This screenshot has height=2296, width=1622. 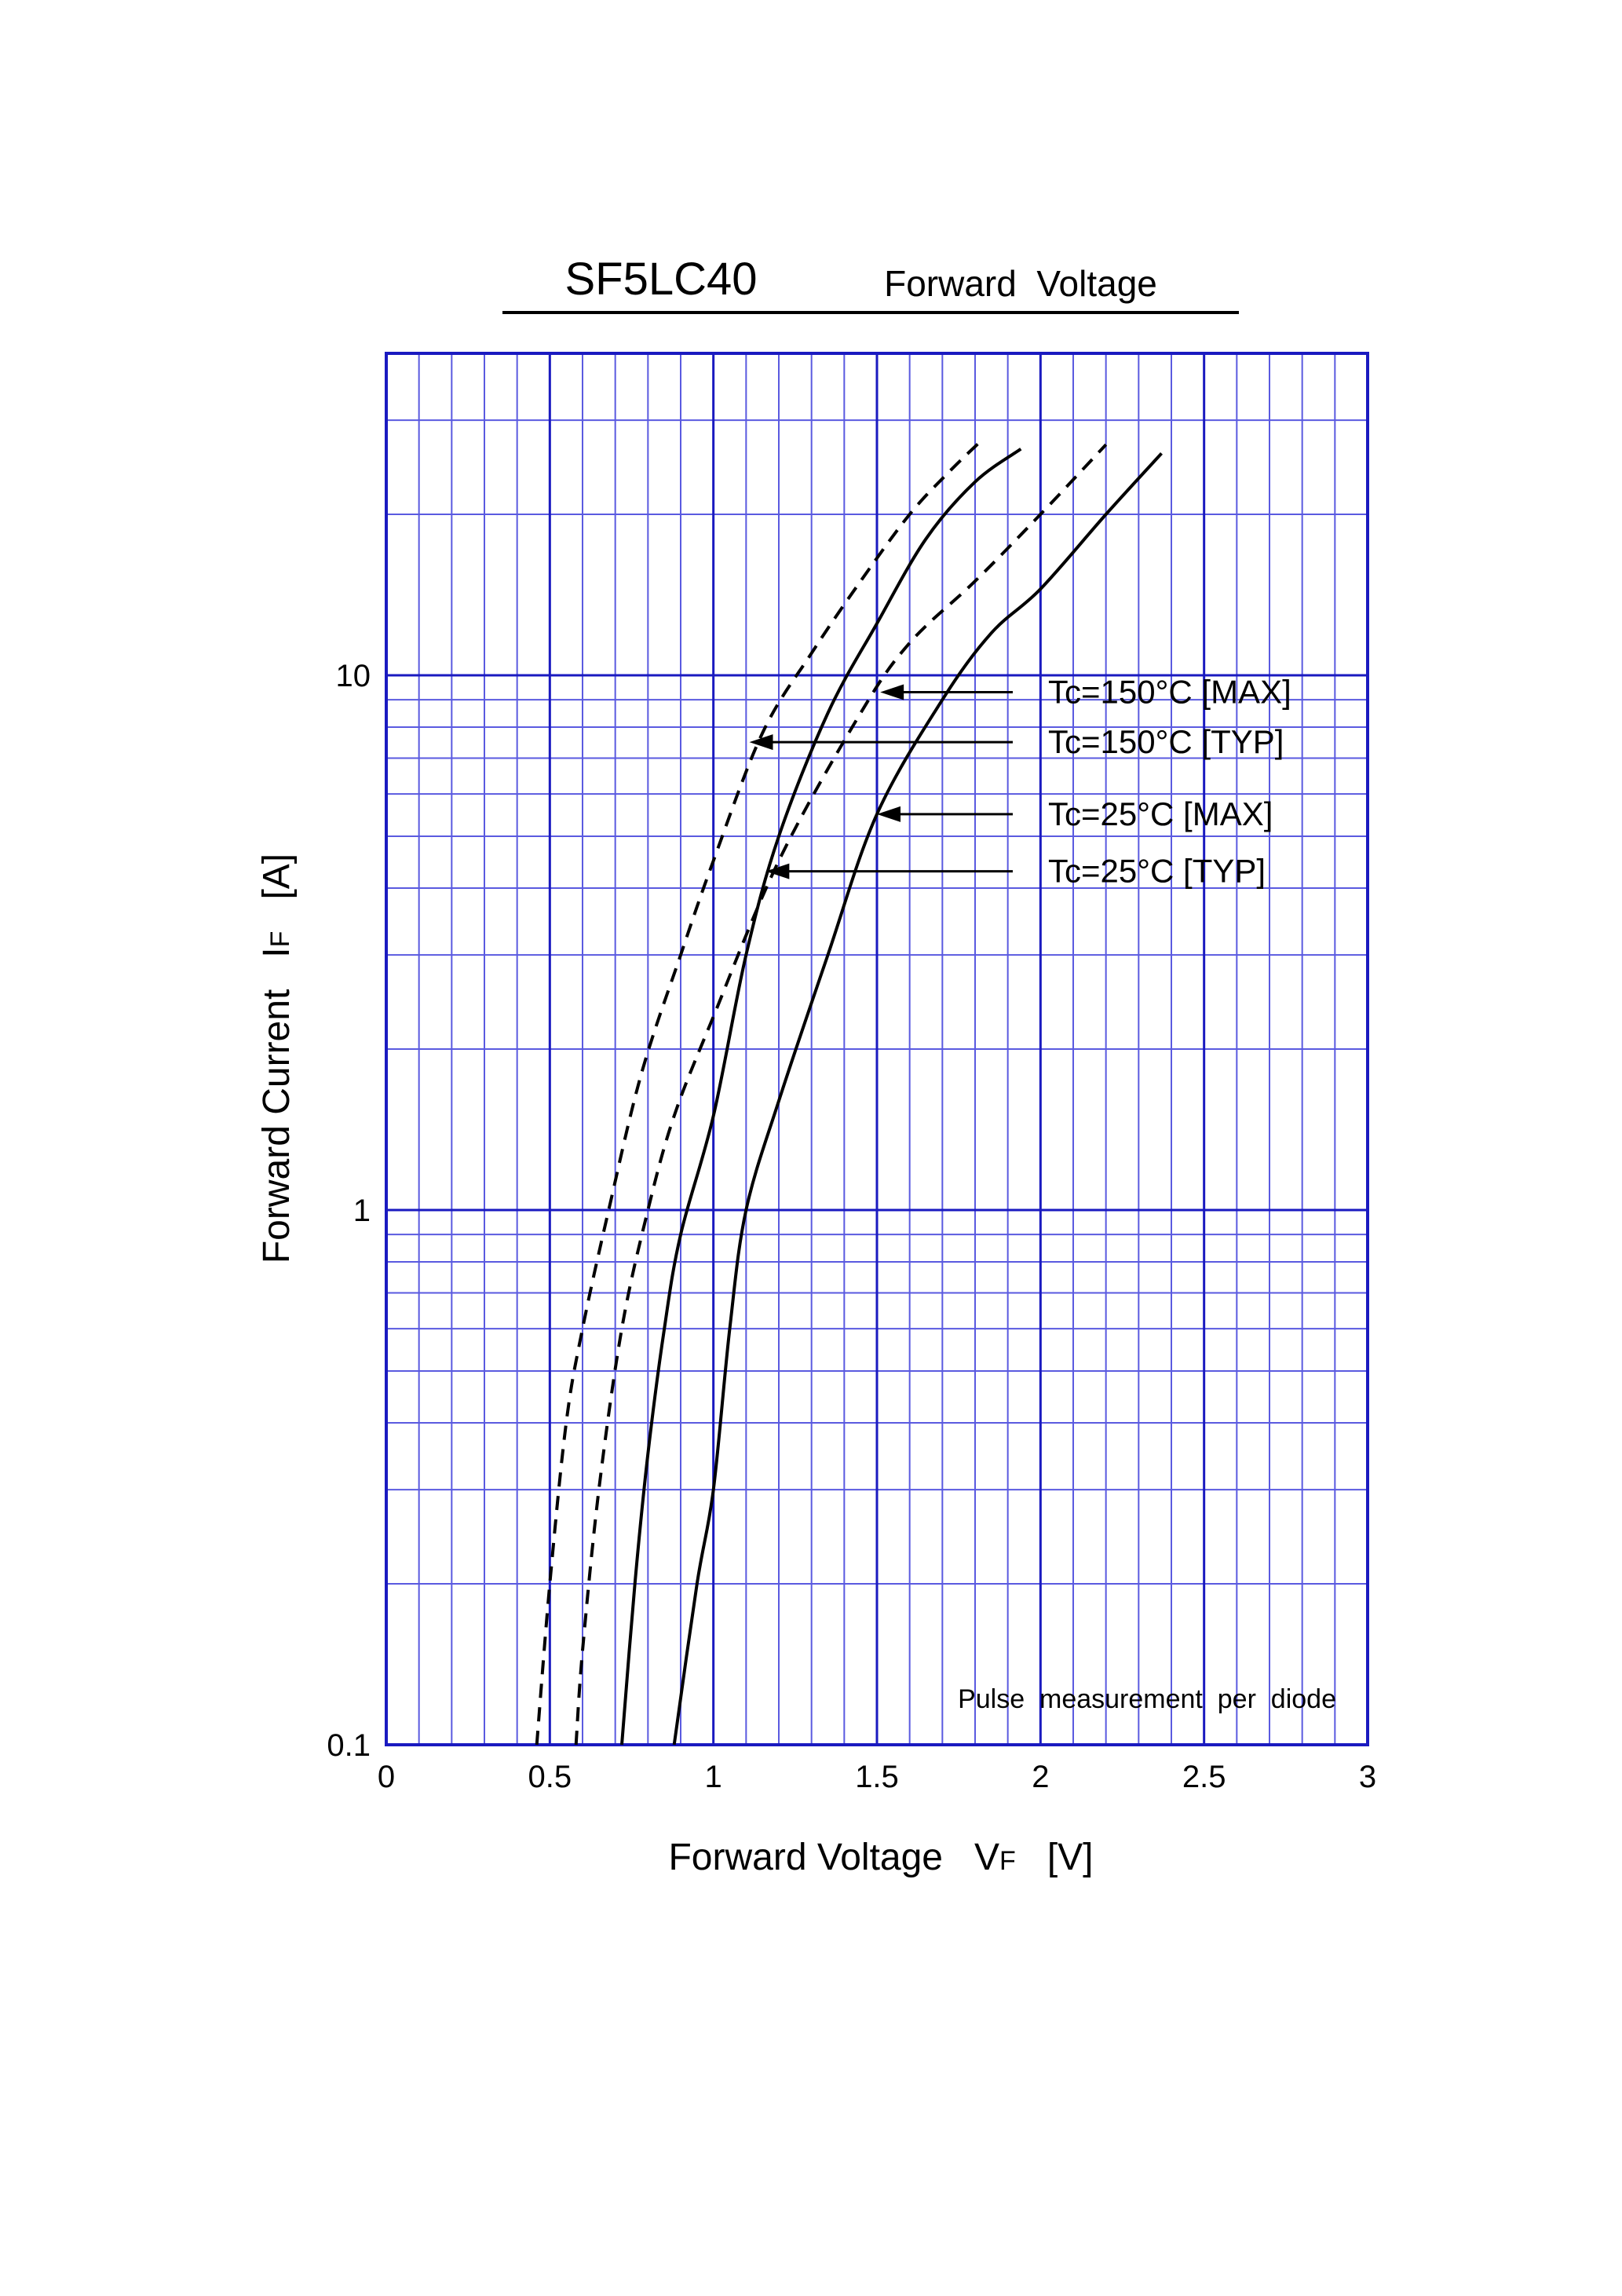 What do you see at coordinates (805, 1857) in the screenshot?
I see `x-axis-label-text: Forward Voltage` at bounding box center [805, 1857].